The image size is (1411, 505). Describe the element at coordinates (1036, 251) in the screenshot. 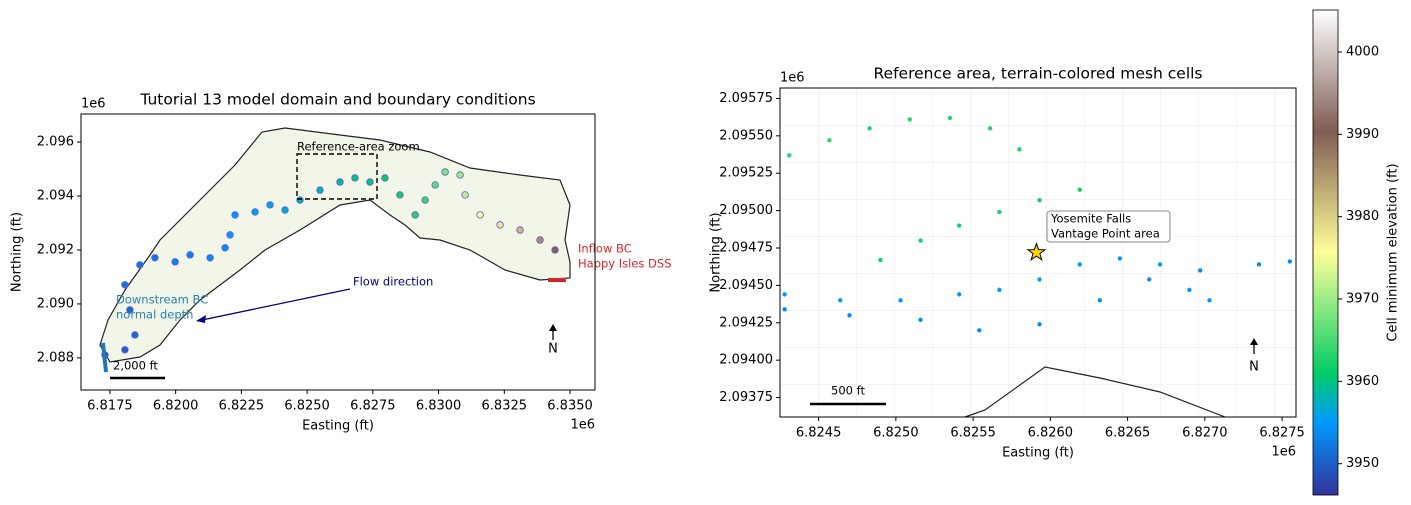

I see `highlight-star` at that location.